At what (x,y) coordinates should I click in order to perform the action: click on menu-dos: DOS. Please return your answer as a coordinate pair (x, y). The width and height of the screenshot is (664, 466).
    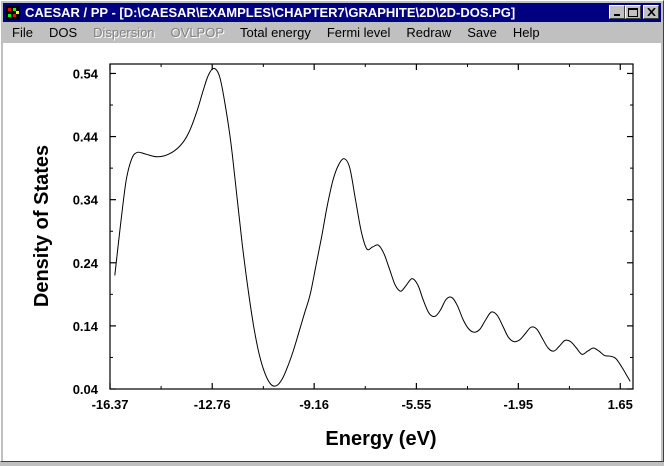
    Looking at the image, I should click on (63, 32).